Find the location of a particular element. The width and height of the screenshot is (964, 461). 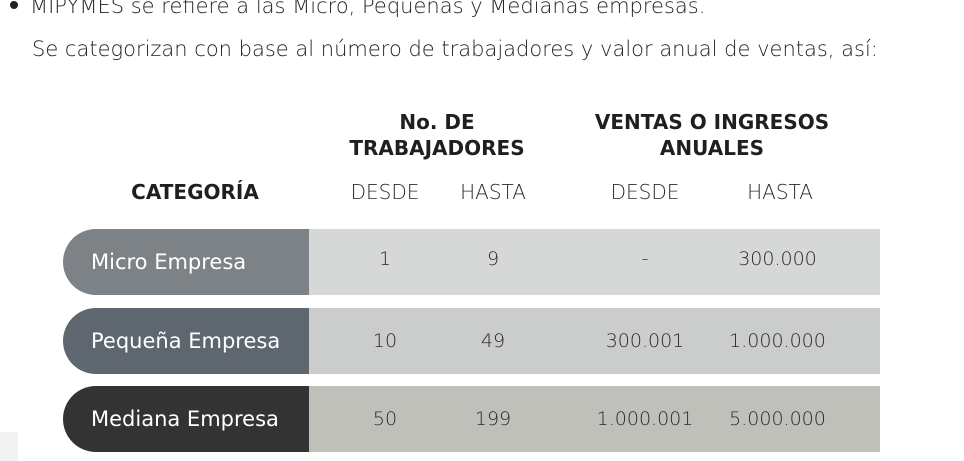

sales-to-cell: 1.000.000 is located at coordinates (777, 341).